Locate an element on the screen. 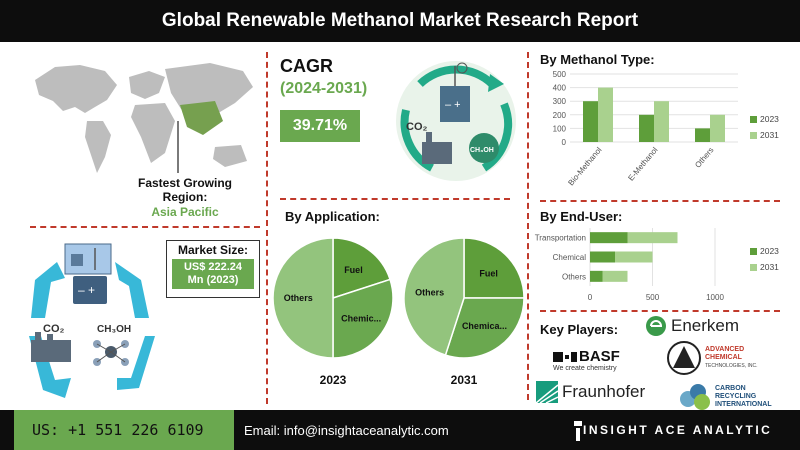 This screenshot has width=800, height=450. basf-logo: BASF We create chemistry is located at coordinates (586, 360).